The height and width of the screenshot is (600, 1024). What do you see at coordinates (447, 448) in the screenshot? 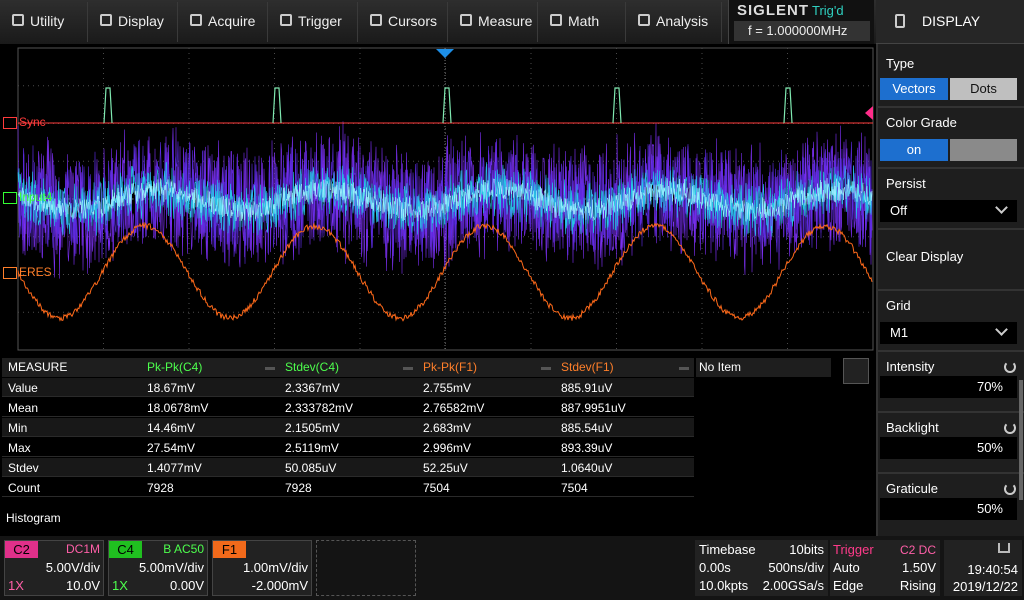
I see `measure-value: 2.996mV` at bounding box center [447, 448].